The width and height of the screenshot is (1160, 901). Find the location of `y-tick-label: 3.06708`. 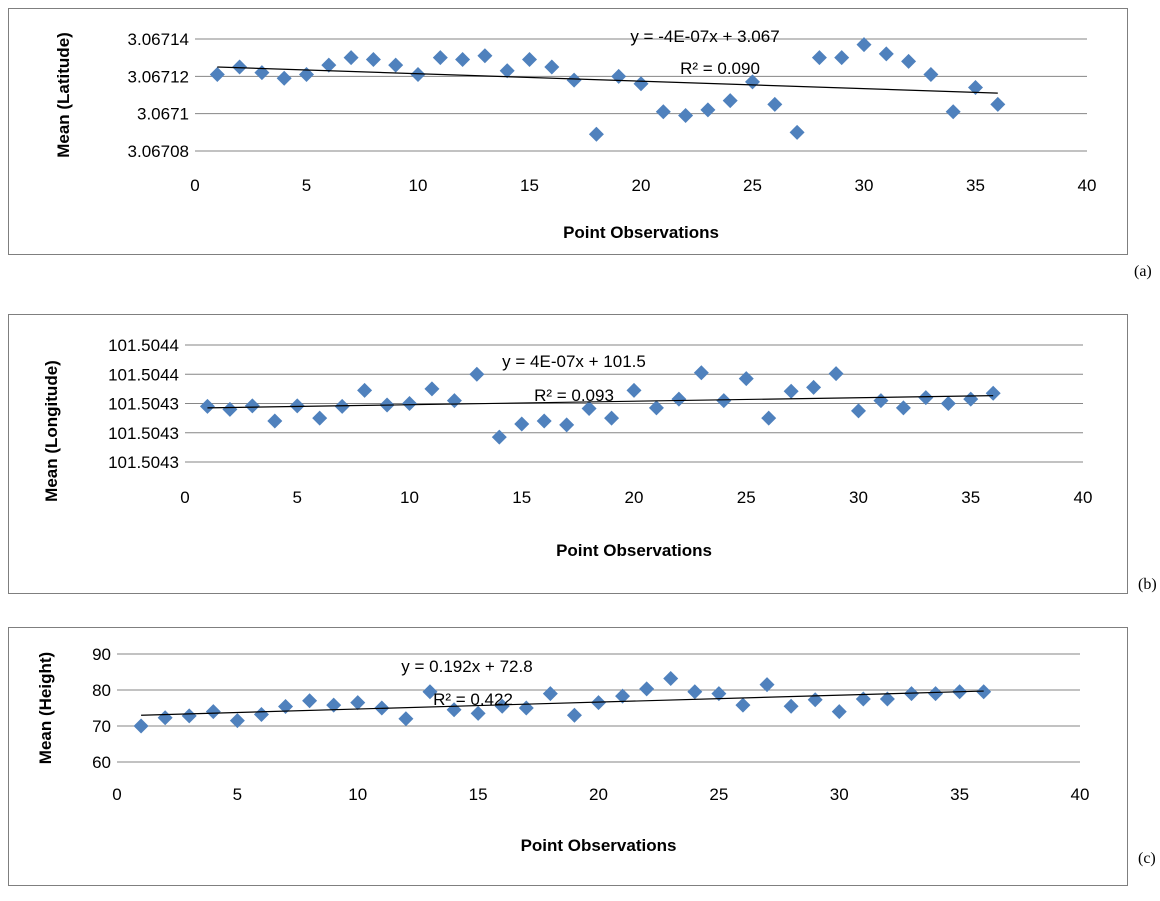

y-tick-label: 3.06708 is located at coordinates (158, 151).